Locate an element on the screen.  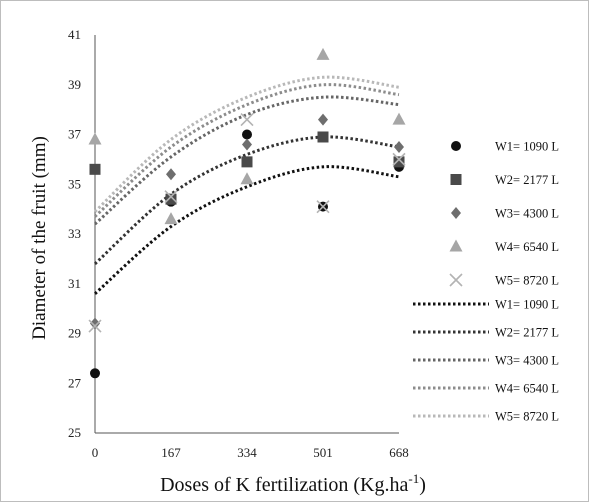
x-axis-label-close: ) is located at coordinates (422, 485).